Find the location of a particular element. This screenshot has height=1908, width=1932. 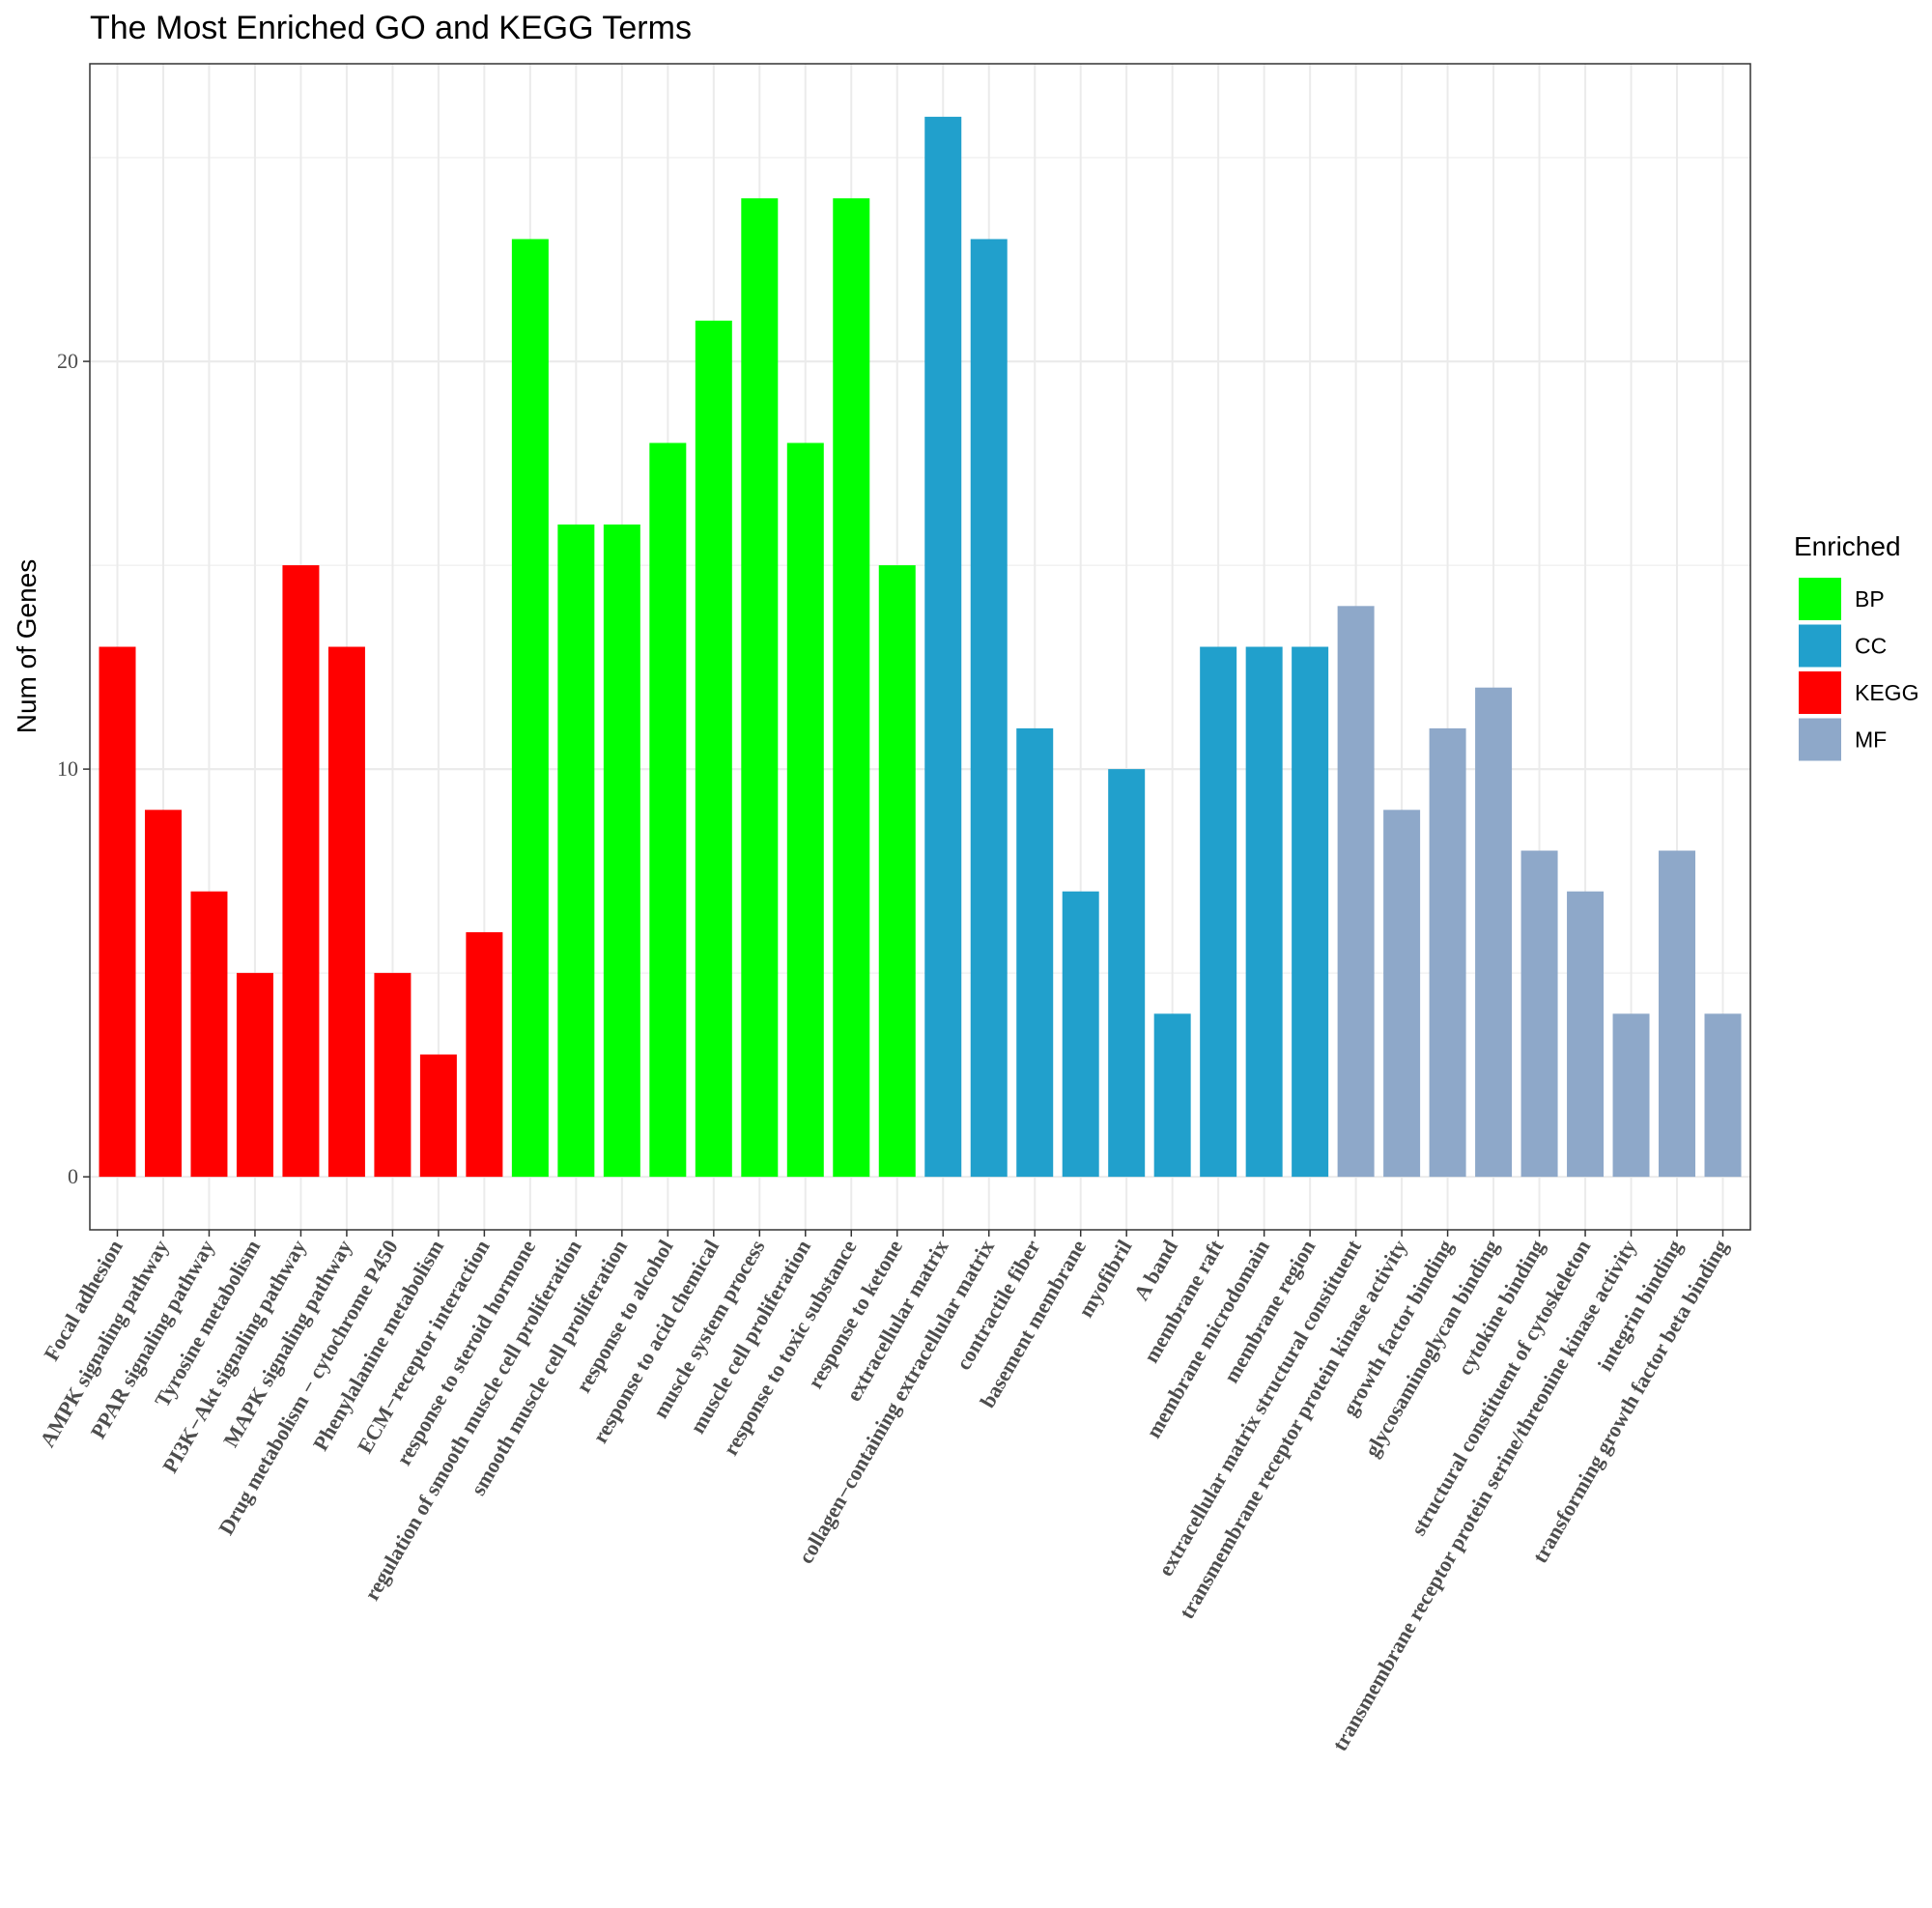

legend-key-kegg is located at coordinates (1820, 693).